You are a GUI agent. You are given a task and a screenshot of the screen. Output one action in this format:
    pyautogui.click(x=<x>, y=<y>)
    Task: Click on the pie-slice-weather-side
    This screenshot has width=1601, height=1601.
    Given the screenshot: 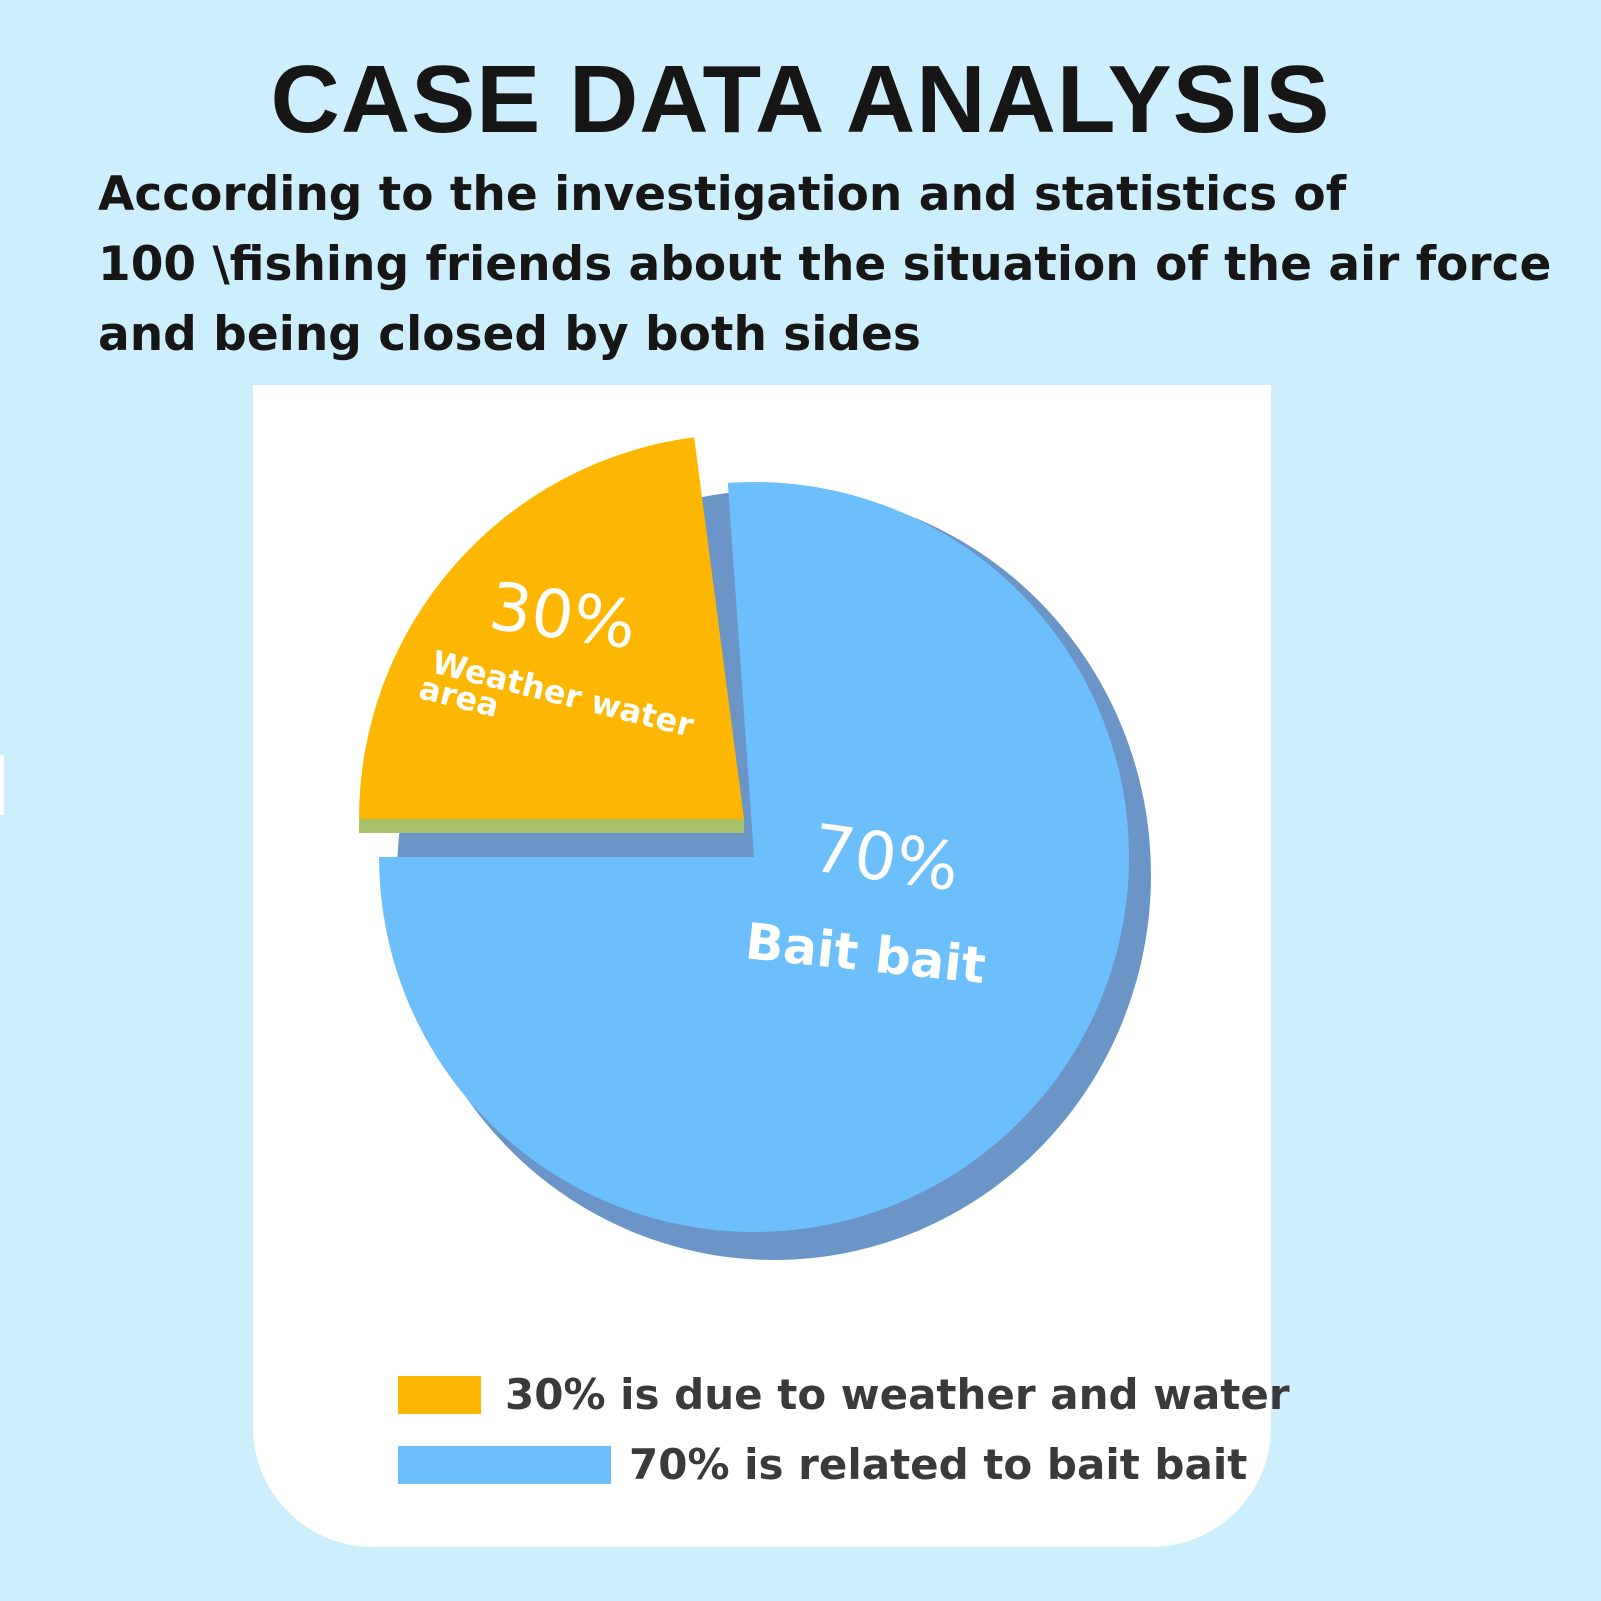 What is the action you would take?
    pyautogui.click(x=551, y=826)
    